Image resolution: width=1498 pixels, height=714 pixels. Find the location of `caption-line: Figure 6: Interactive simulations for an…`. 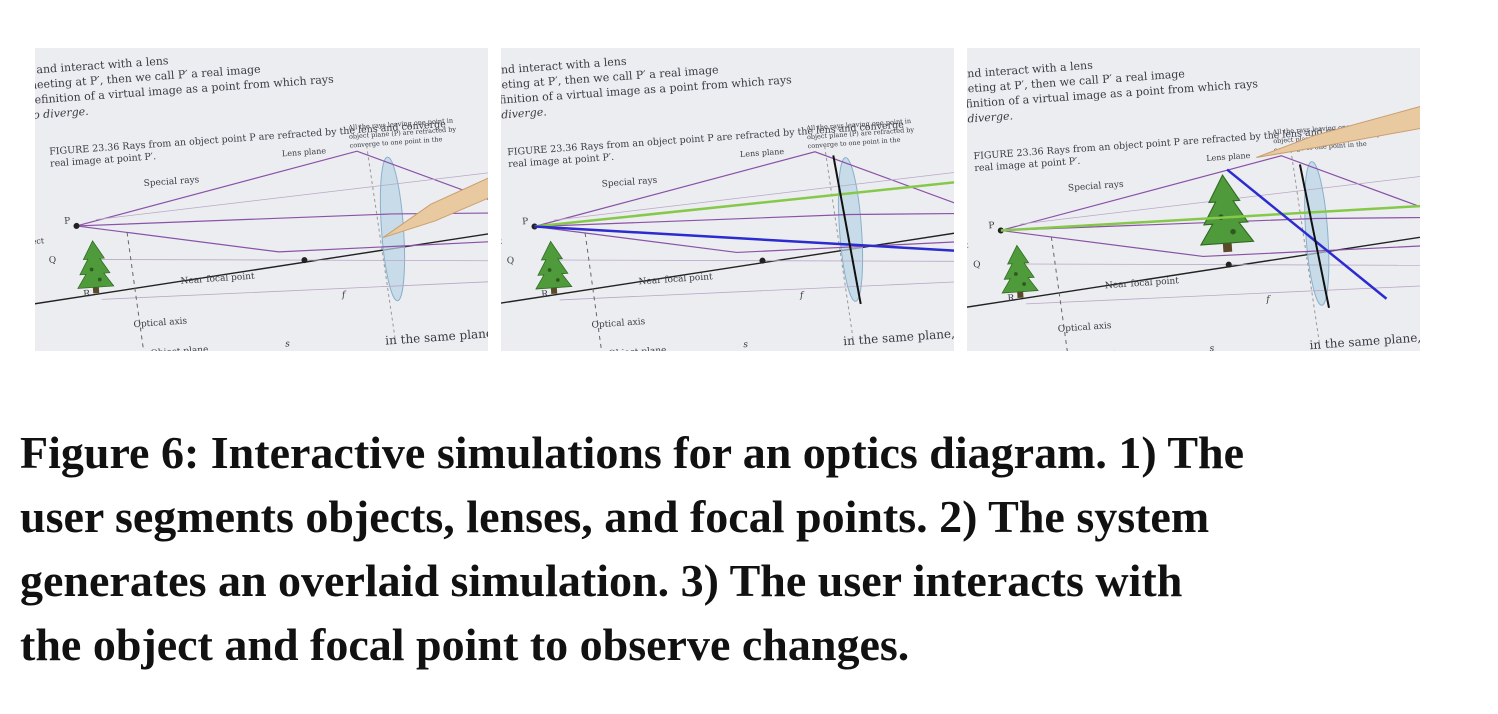

caption-line: Figure 6: Interactive simulations for an… is located at coordinates (632, 452).